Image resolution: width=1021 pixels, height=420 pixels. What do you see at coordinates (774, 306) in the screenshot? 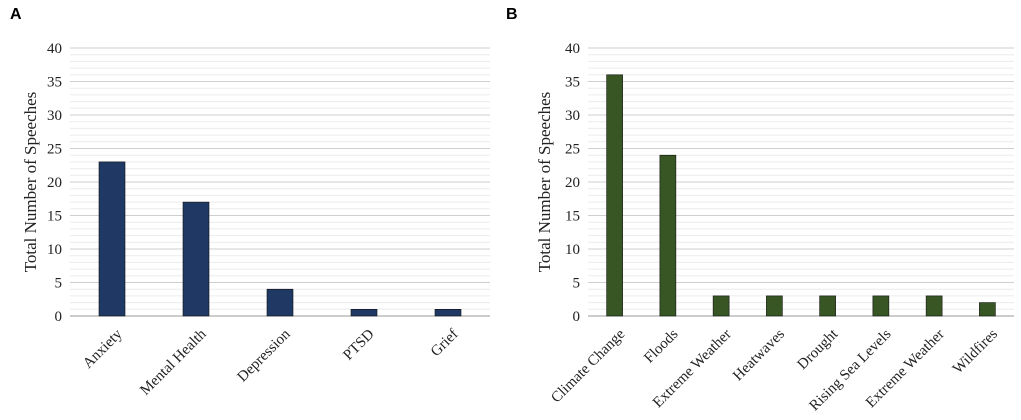
I see `bar-heatwaves` at bounding box center [774, 306].